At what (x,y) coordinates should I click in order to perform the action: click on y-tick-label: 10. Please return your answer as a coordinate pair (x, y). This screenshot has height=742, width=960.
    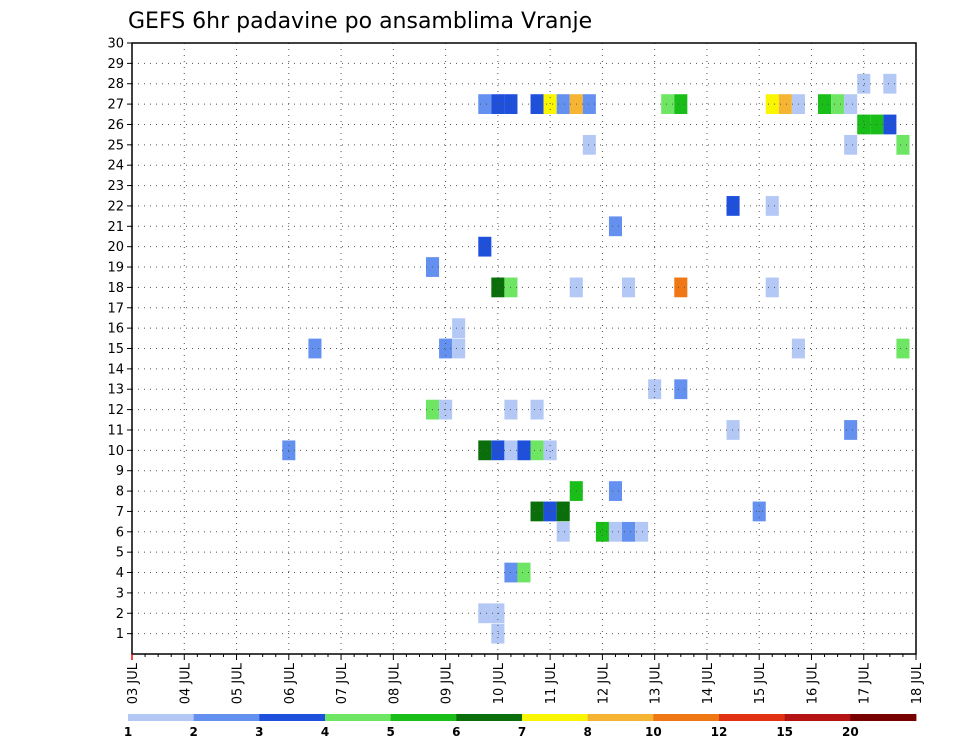
    Looking at the image, I should click on (115, 451).